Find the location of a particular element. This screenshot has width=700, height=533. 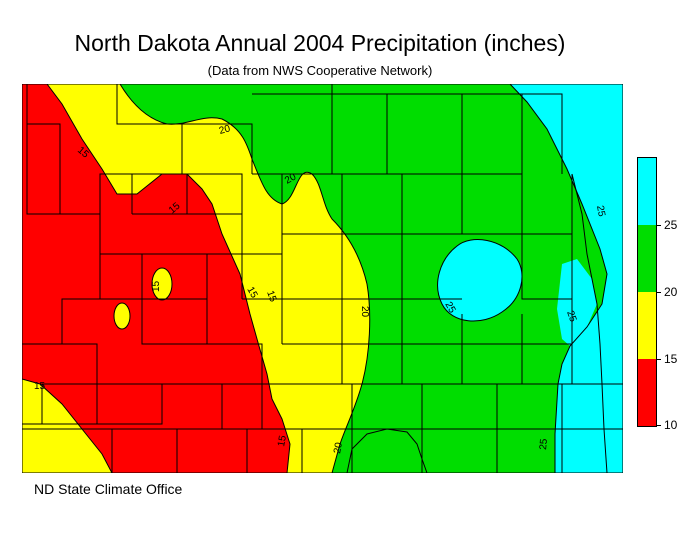

color-legend: 25 20 15 10 is located at coordinates (657, 294).